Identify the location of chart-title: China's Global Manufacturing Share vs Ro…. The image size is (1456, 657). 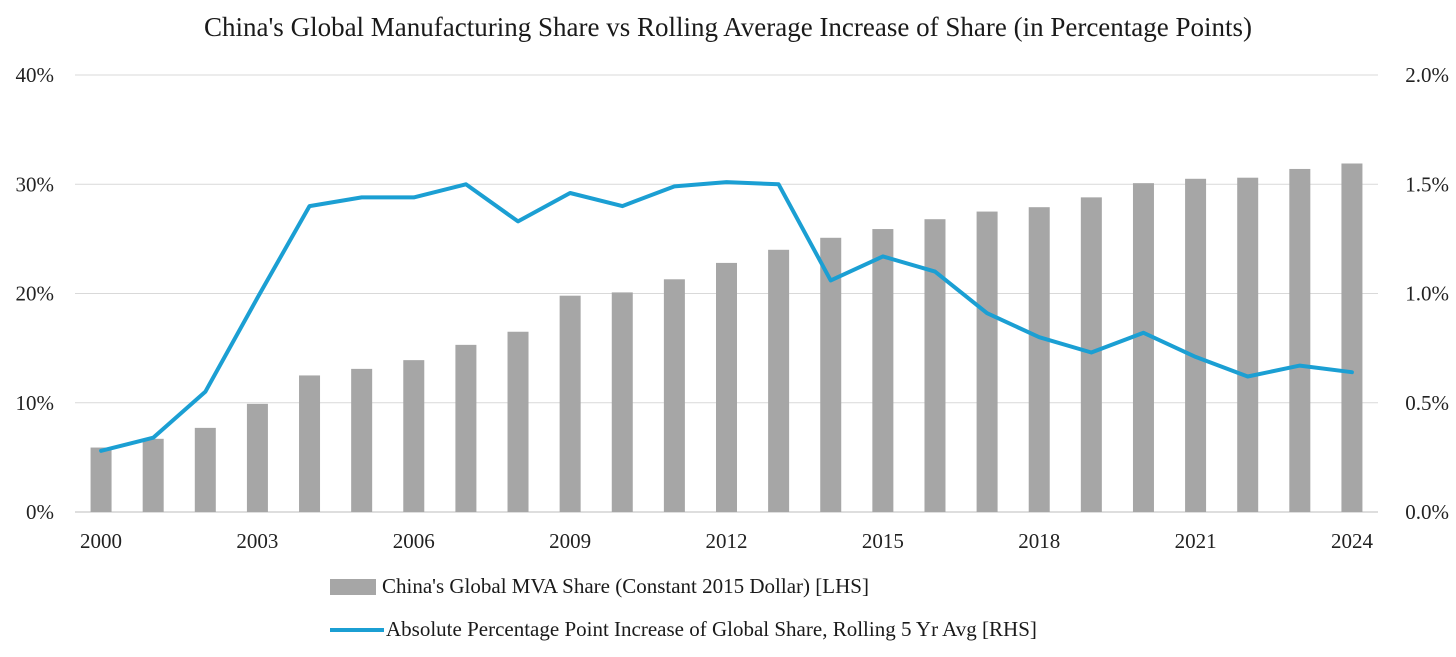
(728, 27).